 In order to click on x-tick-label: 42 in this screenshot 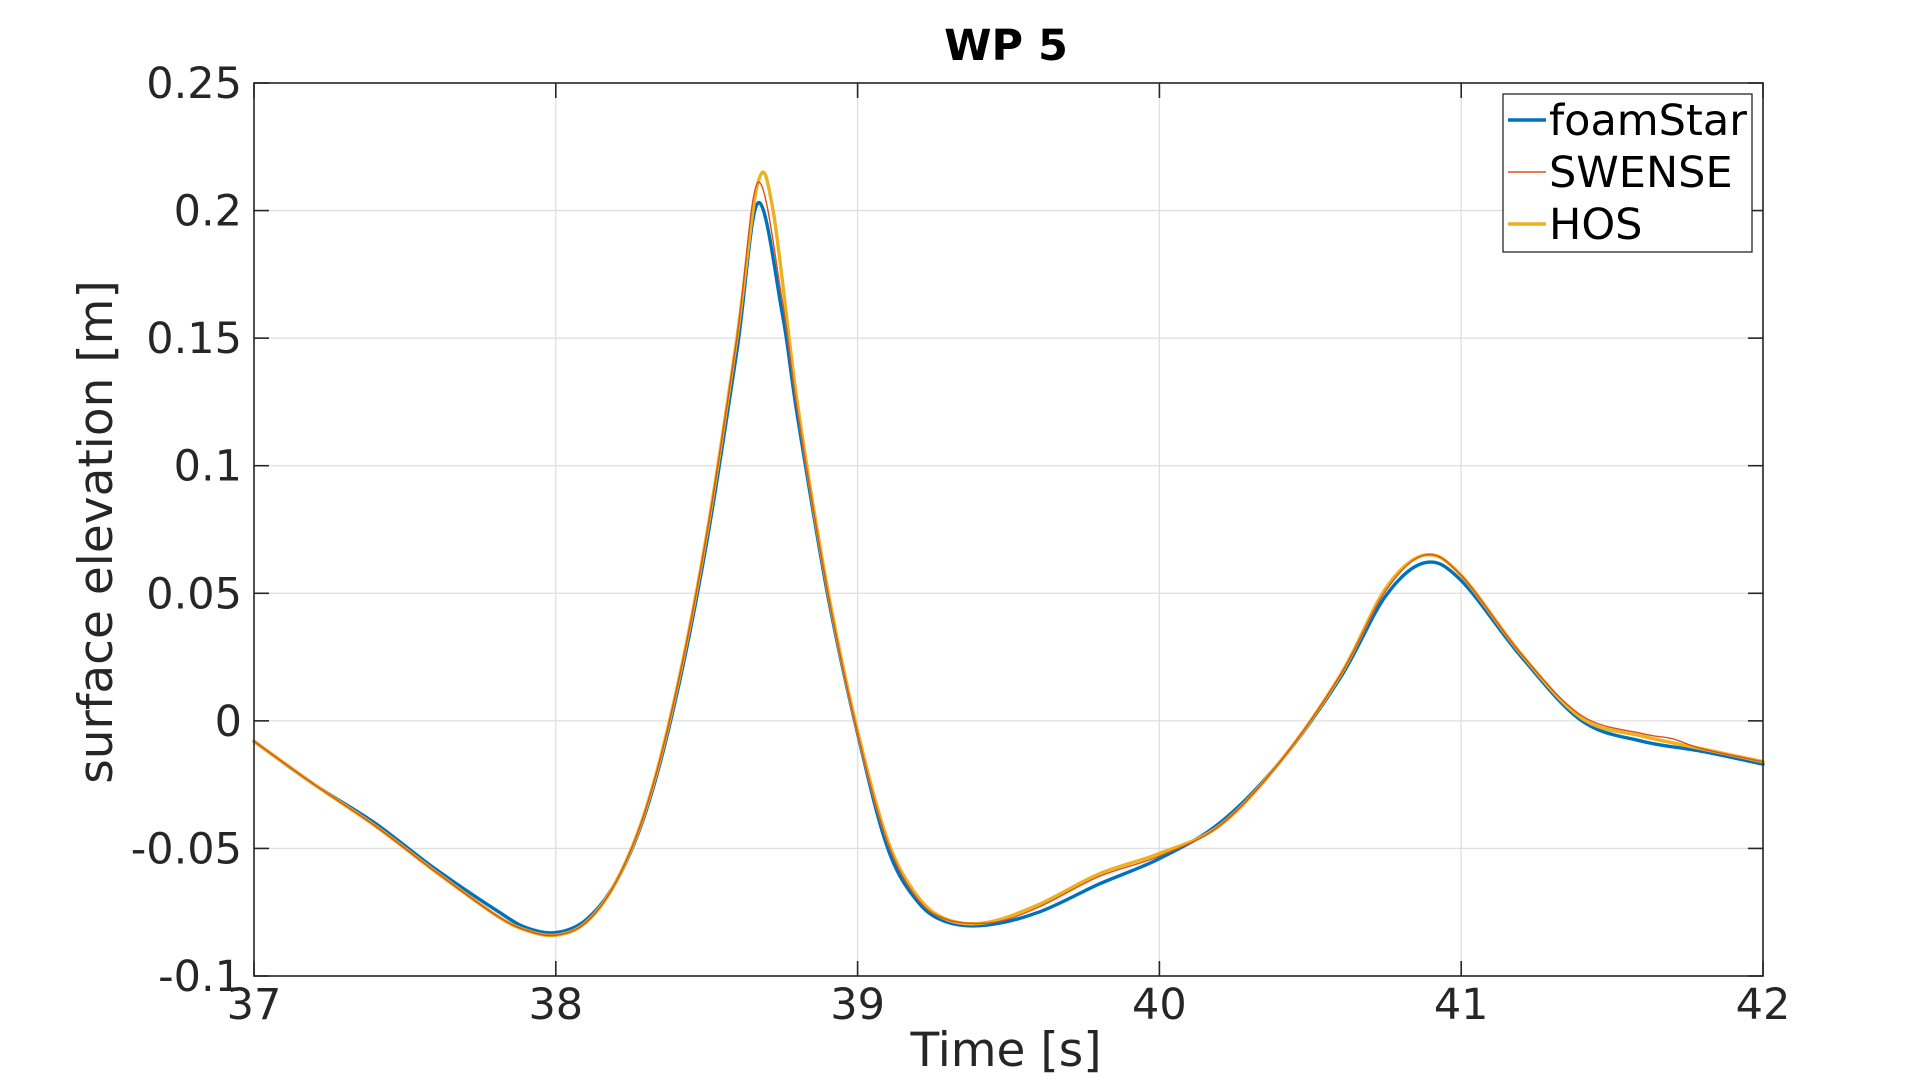, I will do `click(1763, 1005)`.